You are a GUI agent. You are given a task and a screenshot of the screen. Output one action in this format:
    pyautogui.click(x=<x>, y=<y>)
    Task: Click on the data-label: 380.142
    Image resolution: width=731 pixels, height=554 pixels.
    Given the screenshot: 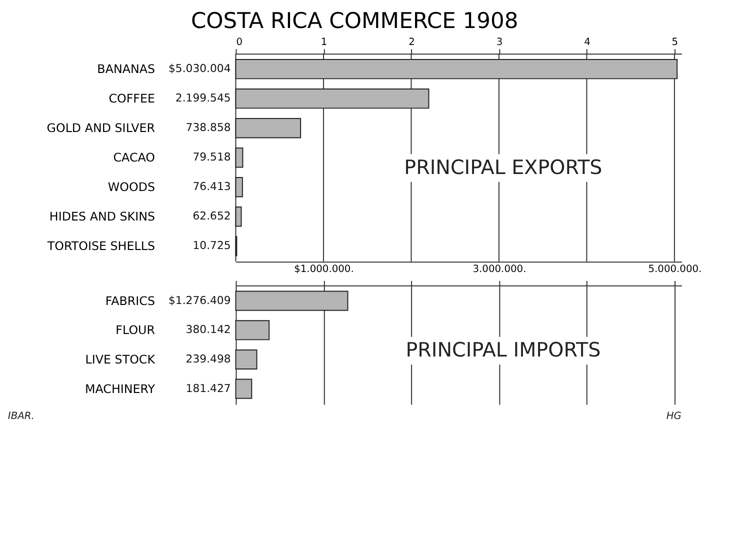 What is the action you would take?
    pyautogui.click(x=208, y=329)
    